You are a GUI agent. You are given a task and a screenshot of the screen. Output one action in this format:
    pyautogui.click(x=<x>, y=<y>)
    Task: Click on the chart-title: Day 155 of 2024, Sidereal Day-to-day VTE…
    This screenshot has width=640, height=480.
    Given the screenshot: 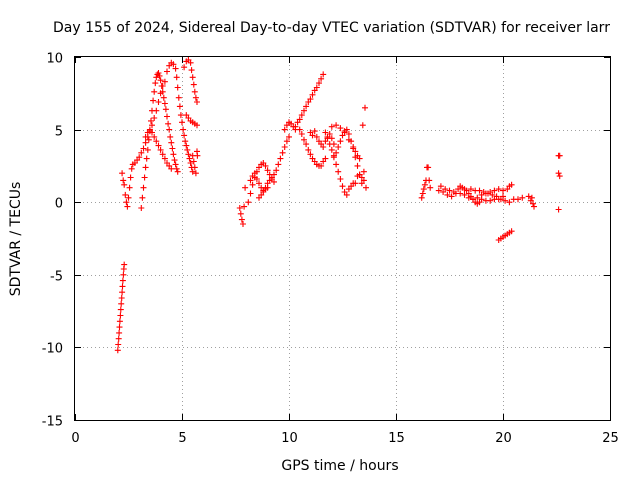 What is the action you would take?
    pyautogui.click(x=331, y=28)
    